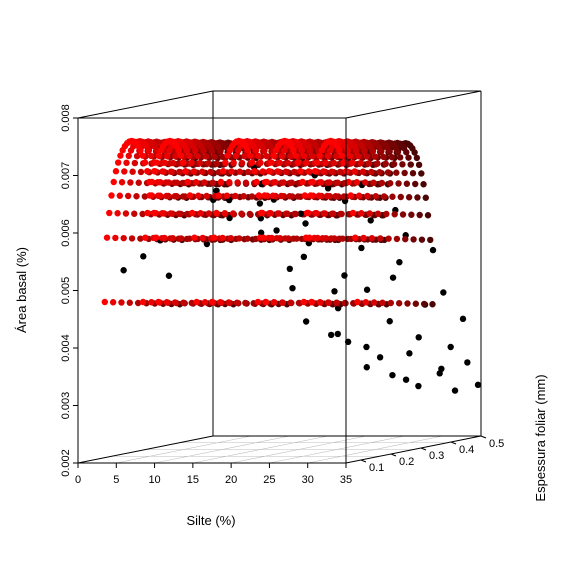 This screenshot has height=576, width=577. Describe the element at coordinates (66, 406) in the screenshot. I see `z-tick-label: 0.003` at that location.